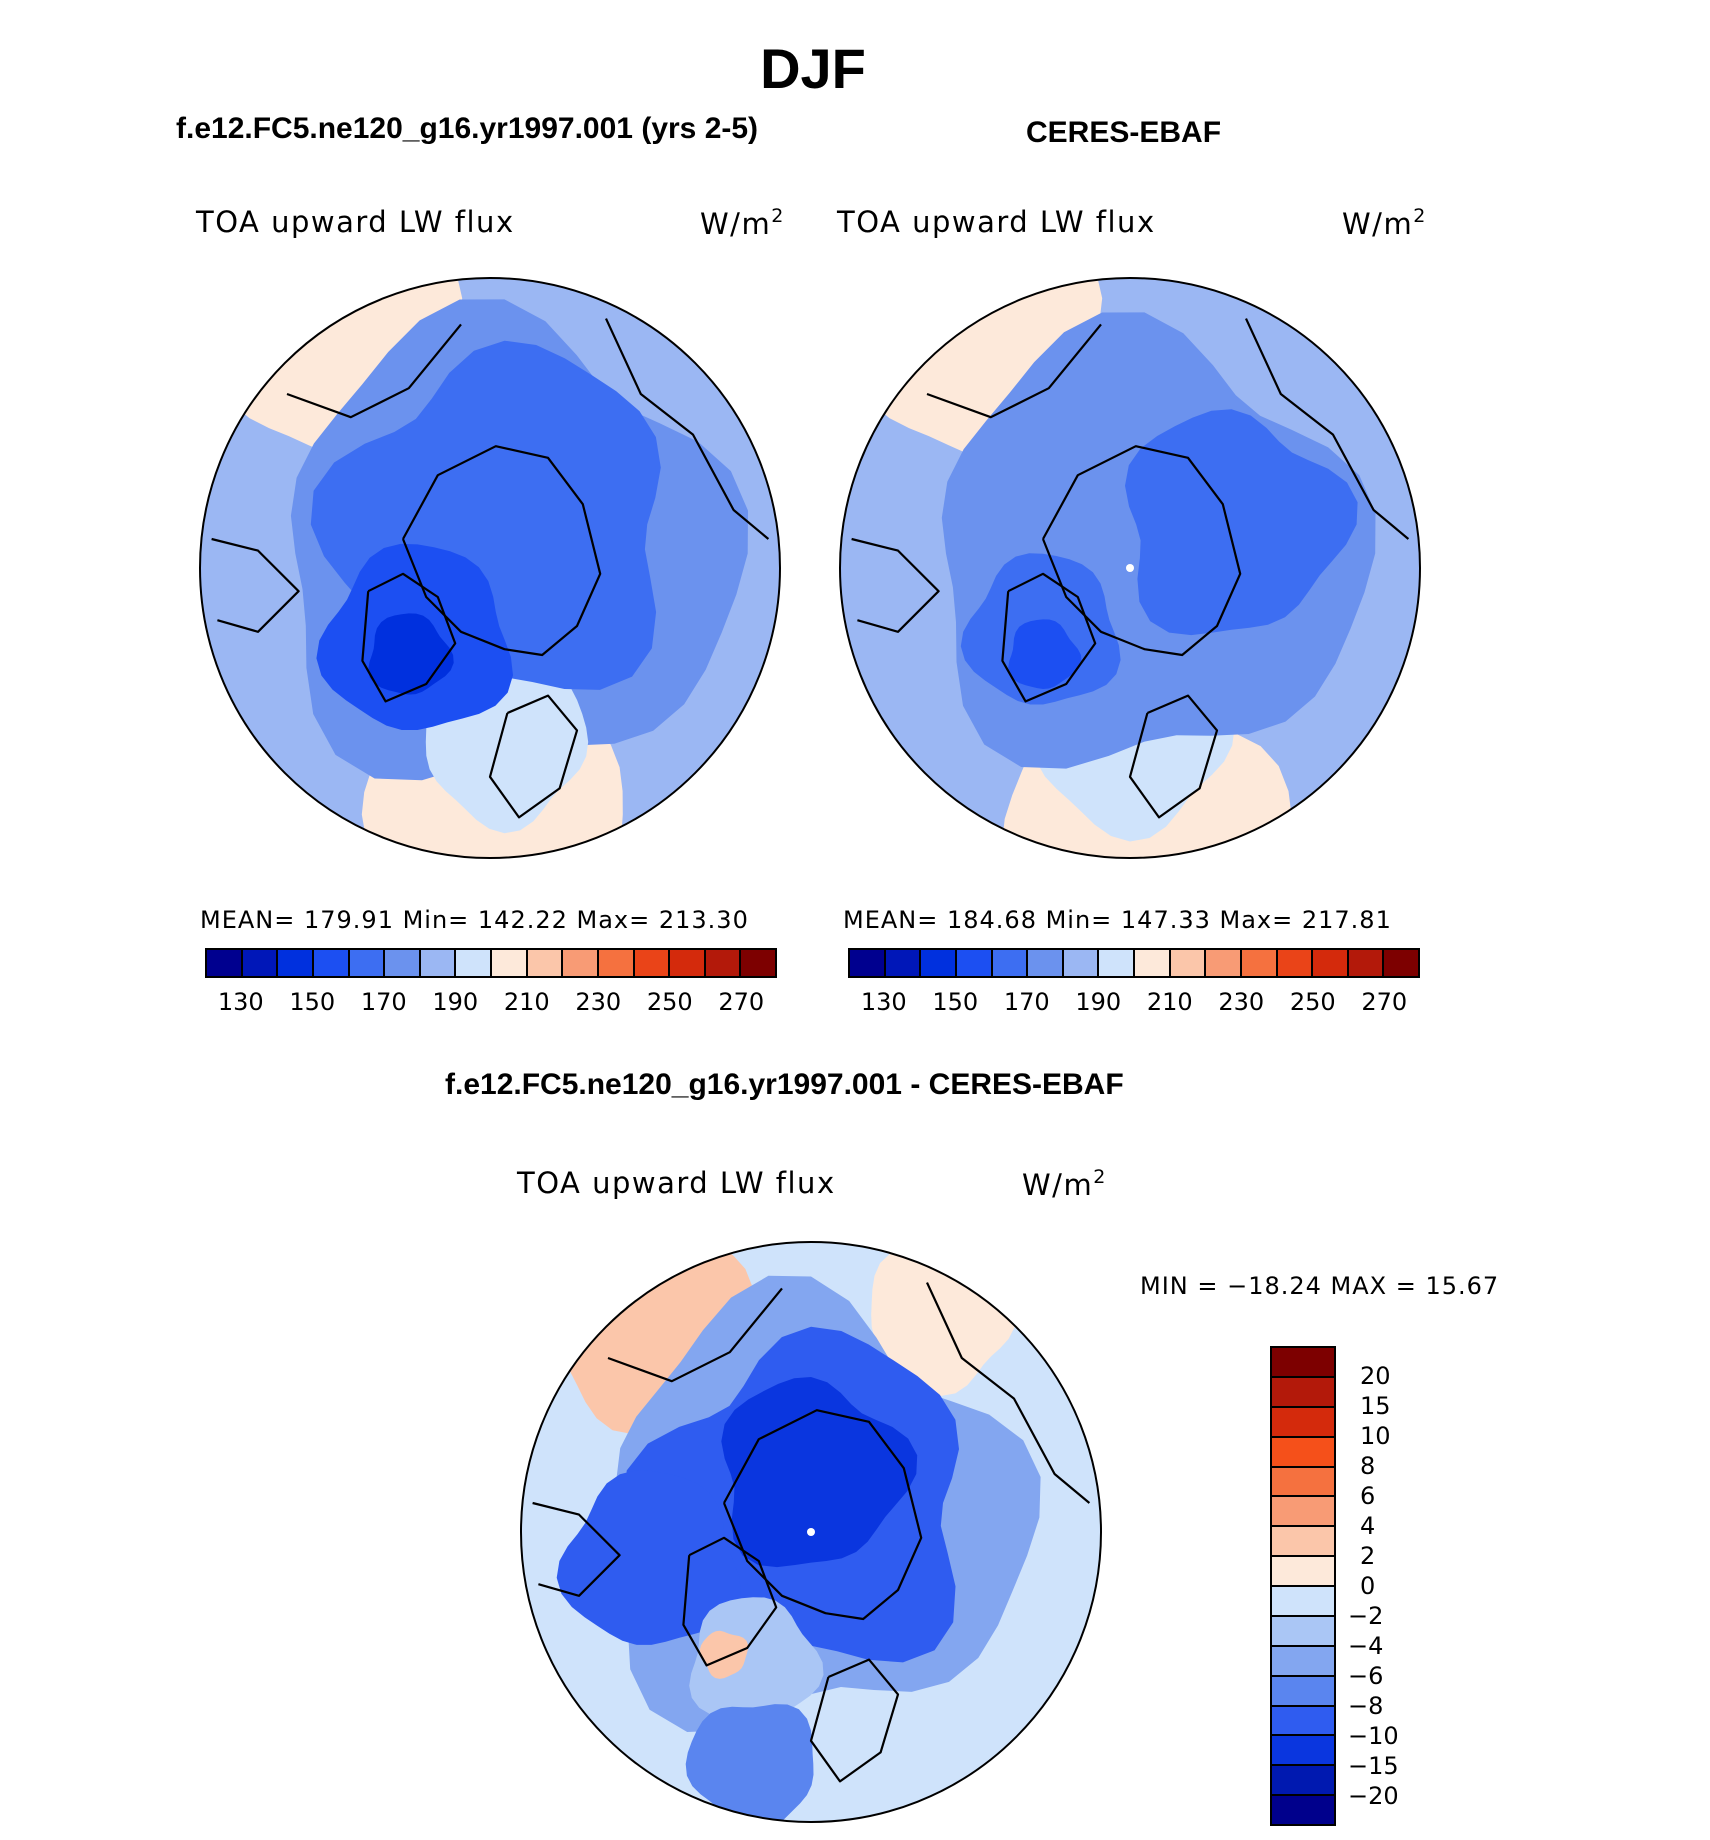 This screenshot has width=1710, height=1840. I want to click on colorbar-tick-label: −4, so click(1366, 1646).